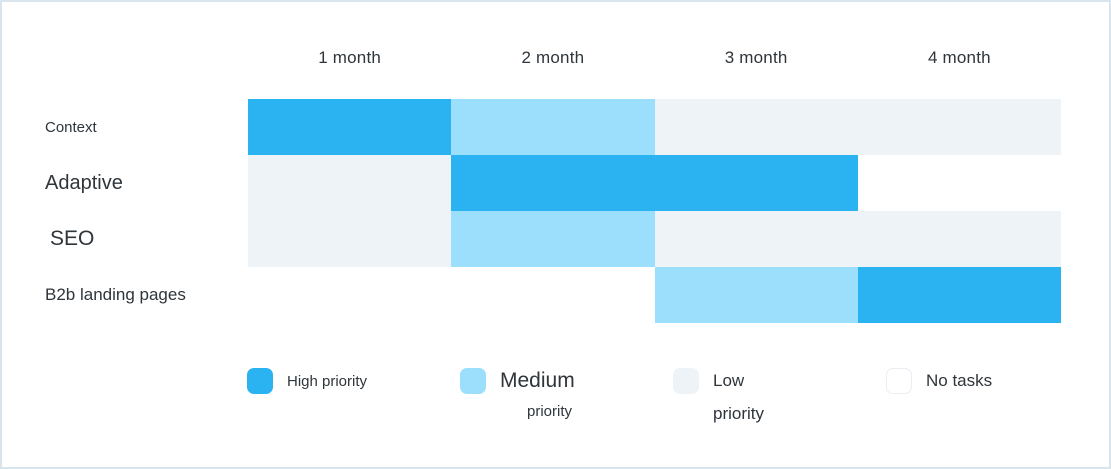 The image size is (1111, 469). What do you see at coordinates (473, 381) in the screenshot?
I see `legend-swatch-medium-icon` at bounding box center [473, 381].